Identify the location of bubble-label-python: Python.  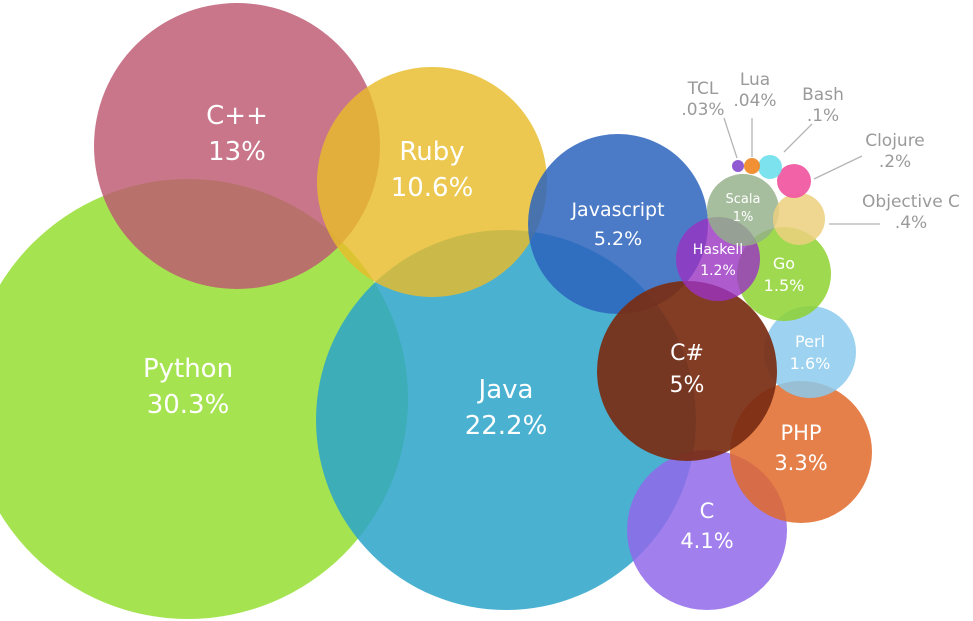
(188, 369).